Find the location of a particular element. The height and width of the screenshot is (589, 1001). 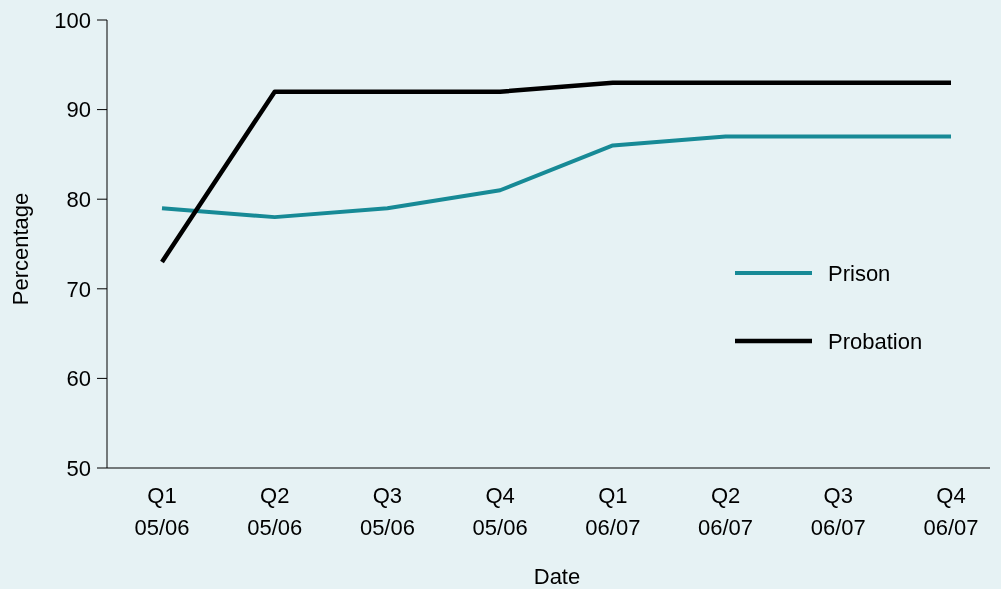

x-tick-label: Q1 05/06 is located at coordinates (162, 511).